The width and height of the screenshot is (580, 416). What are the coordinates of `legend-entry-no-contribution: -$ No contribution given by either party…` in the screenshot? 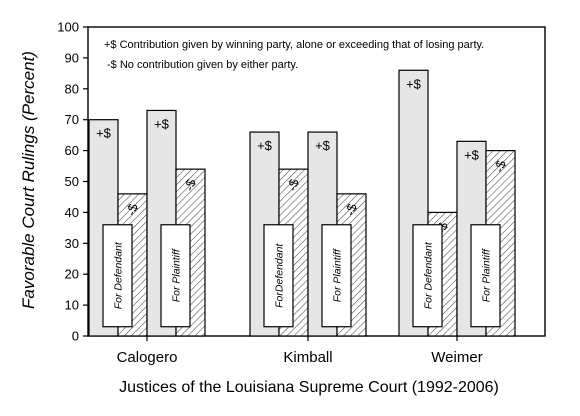 It's located at (202, 65).